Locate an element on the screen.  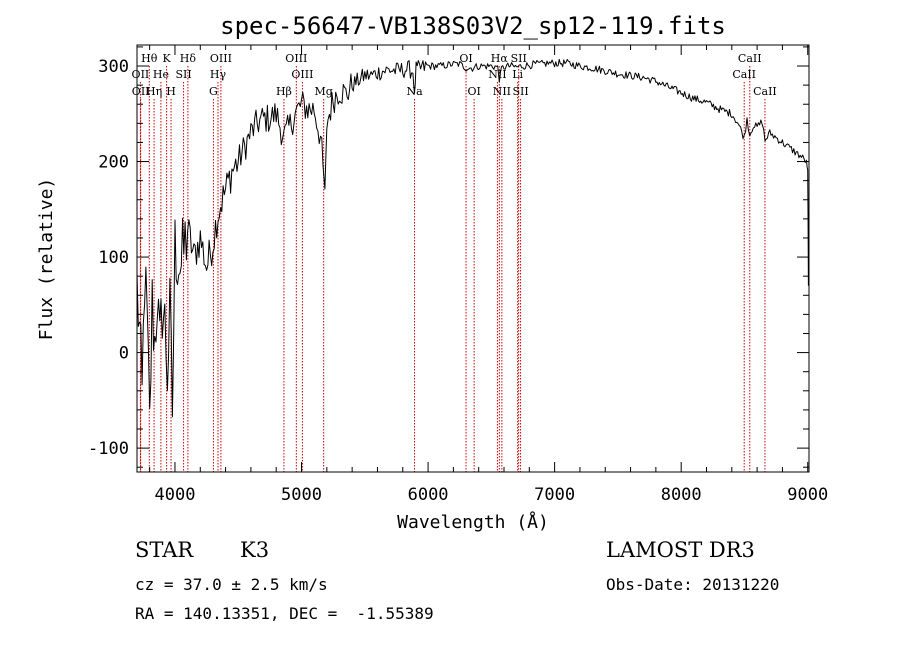
x-tick-label: 8000 is located at coordinates (681, 495).